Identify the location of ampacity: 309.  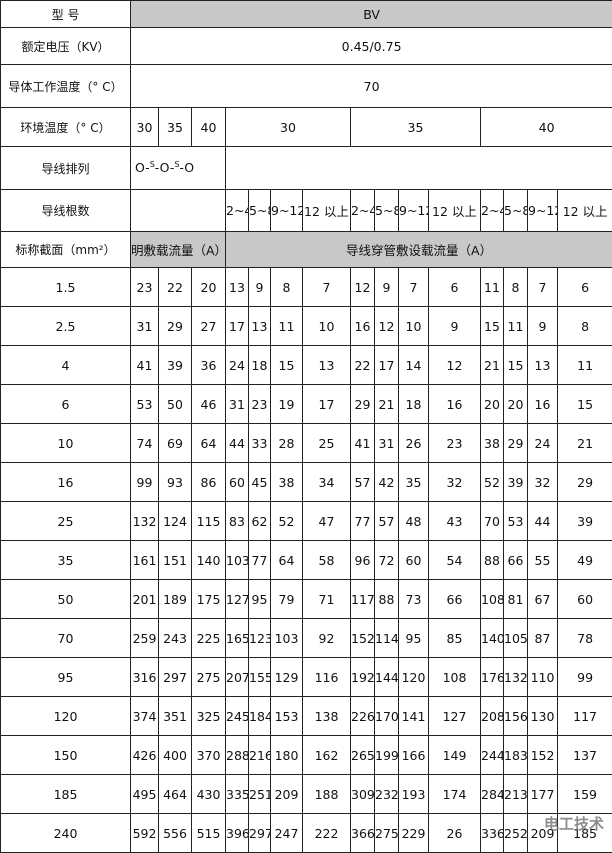
(363, 794).